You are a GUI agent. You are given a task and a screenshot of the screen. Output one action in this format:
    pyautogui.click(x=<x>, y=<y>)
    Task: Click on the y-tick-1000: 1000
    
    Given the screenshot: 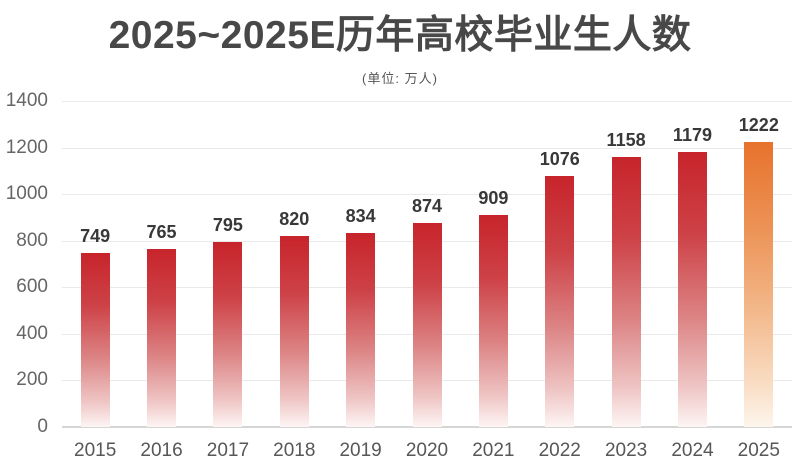 What is the action you would take?
    pyautogui.click(x=26, y=194)
    